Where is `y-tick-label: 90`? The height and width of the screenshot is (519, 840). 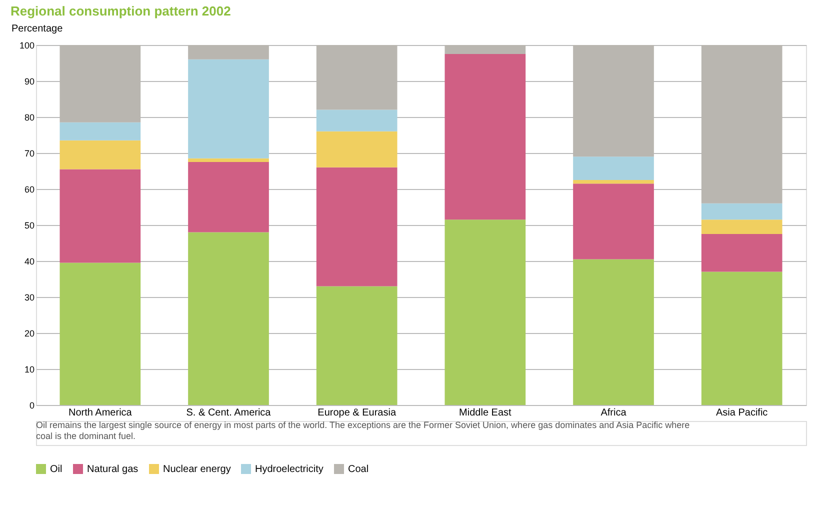 y-tick-label: 90 is located at coordinates (29, 81).